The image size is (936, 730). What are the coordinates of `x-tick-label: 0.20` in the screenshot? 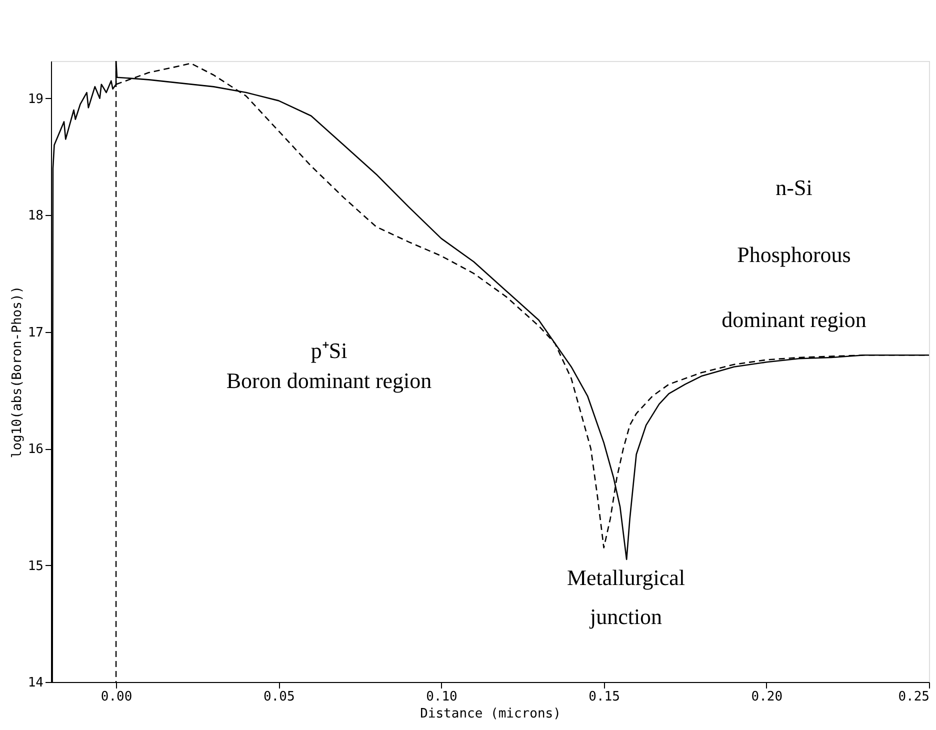 It's located at (767, 697).